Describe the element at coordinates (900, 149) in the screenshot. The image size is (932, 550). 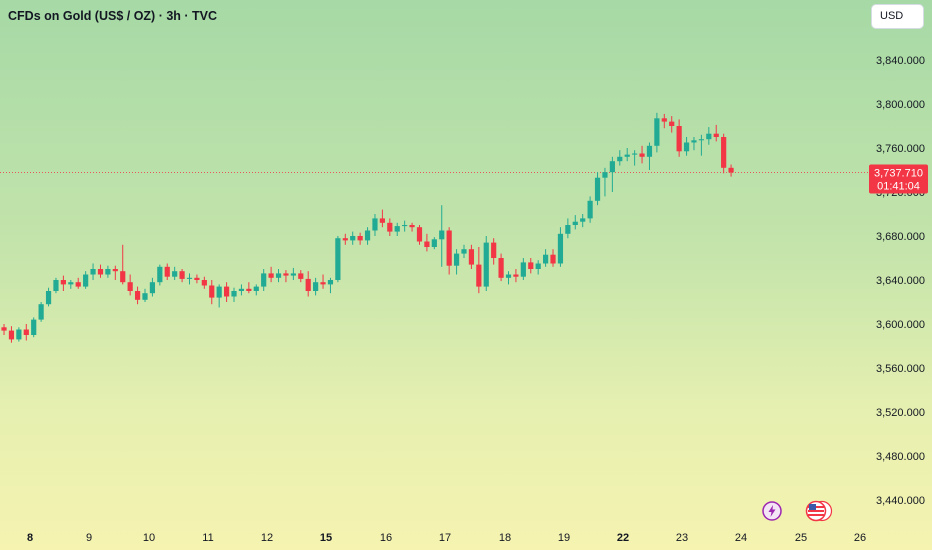
I see `y-tick-label: 3,760.000` at that location.